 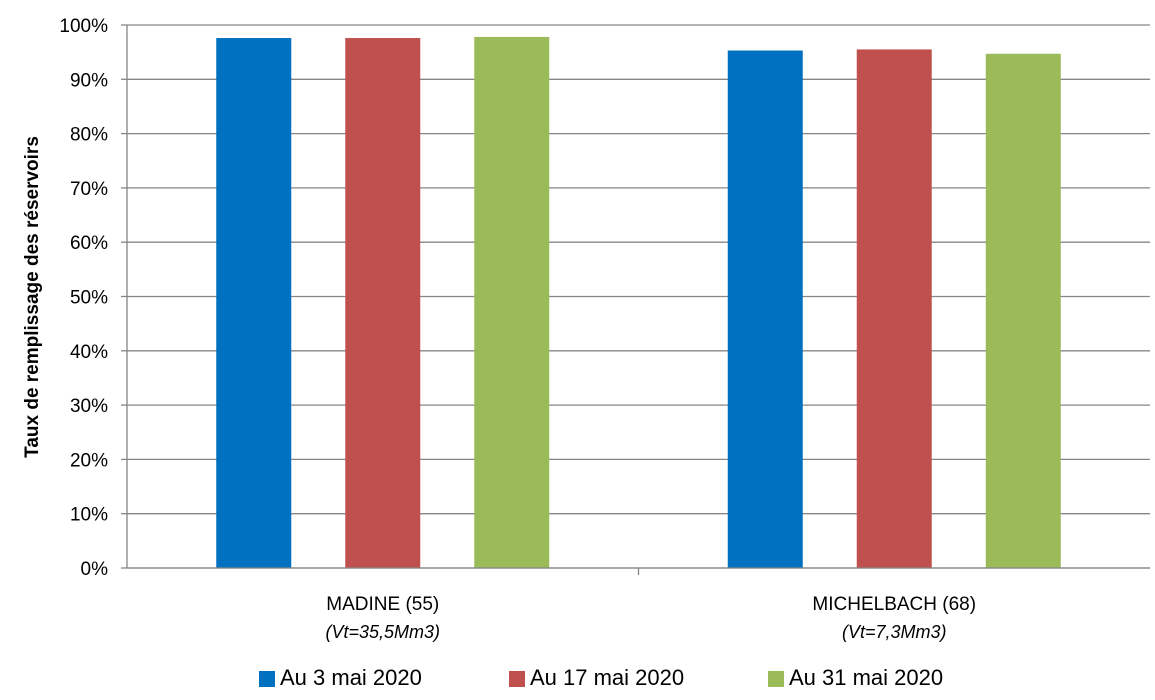 I want to click on y-tick-label: 20%, so click(x=89, y=460).